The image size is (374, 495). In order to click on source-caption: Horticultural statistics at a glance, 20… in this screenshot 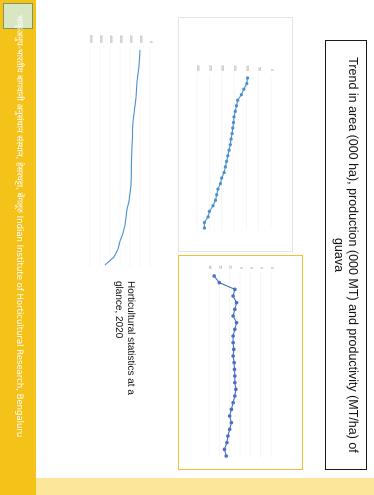, I will do `click(124, 338)`.